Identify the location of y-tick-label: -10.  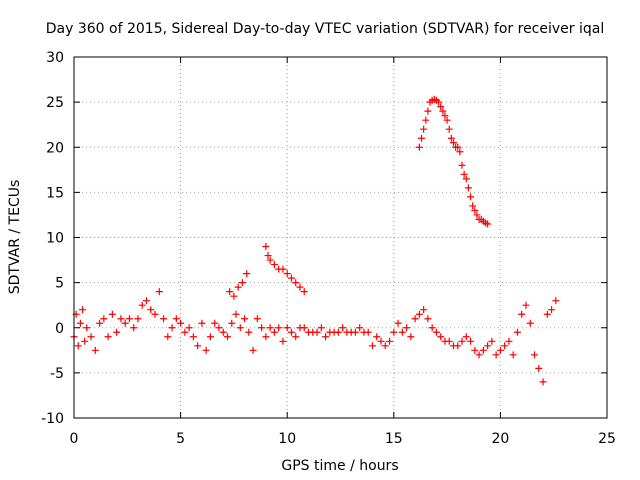
(52, 419).